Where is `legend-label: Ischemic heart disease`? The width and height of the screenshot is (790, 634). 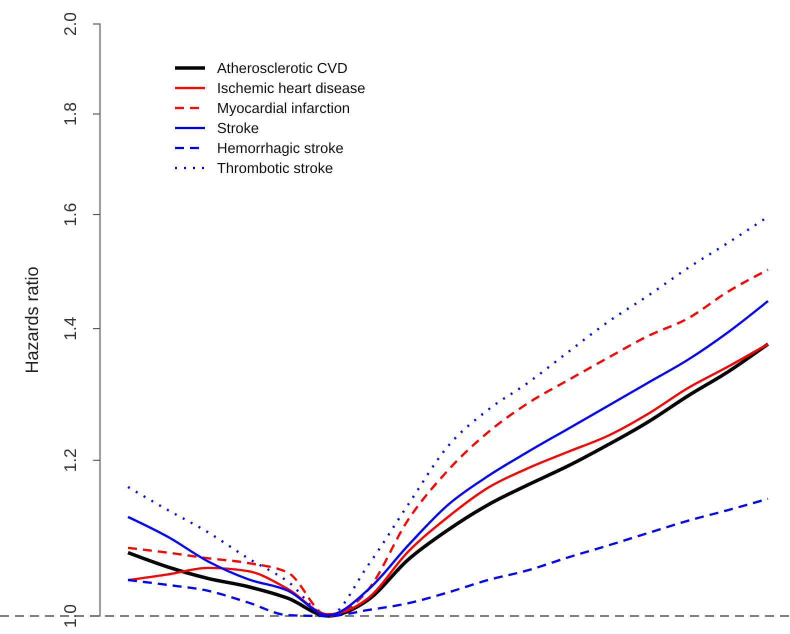 legend-label: Ischemic heart disease is located at coordinates (291, 89).